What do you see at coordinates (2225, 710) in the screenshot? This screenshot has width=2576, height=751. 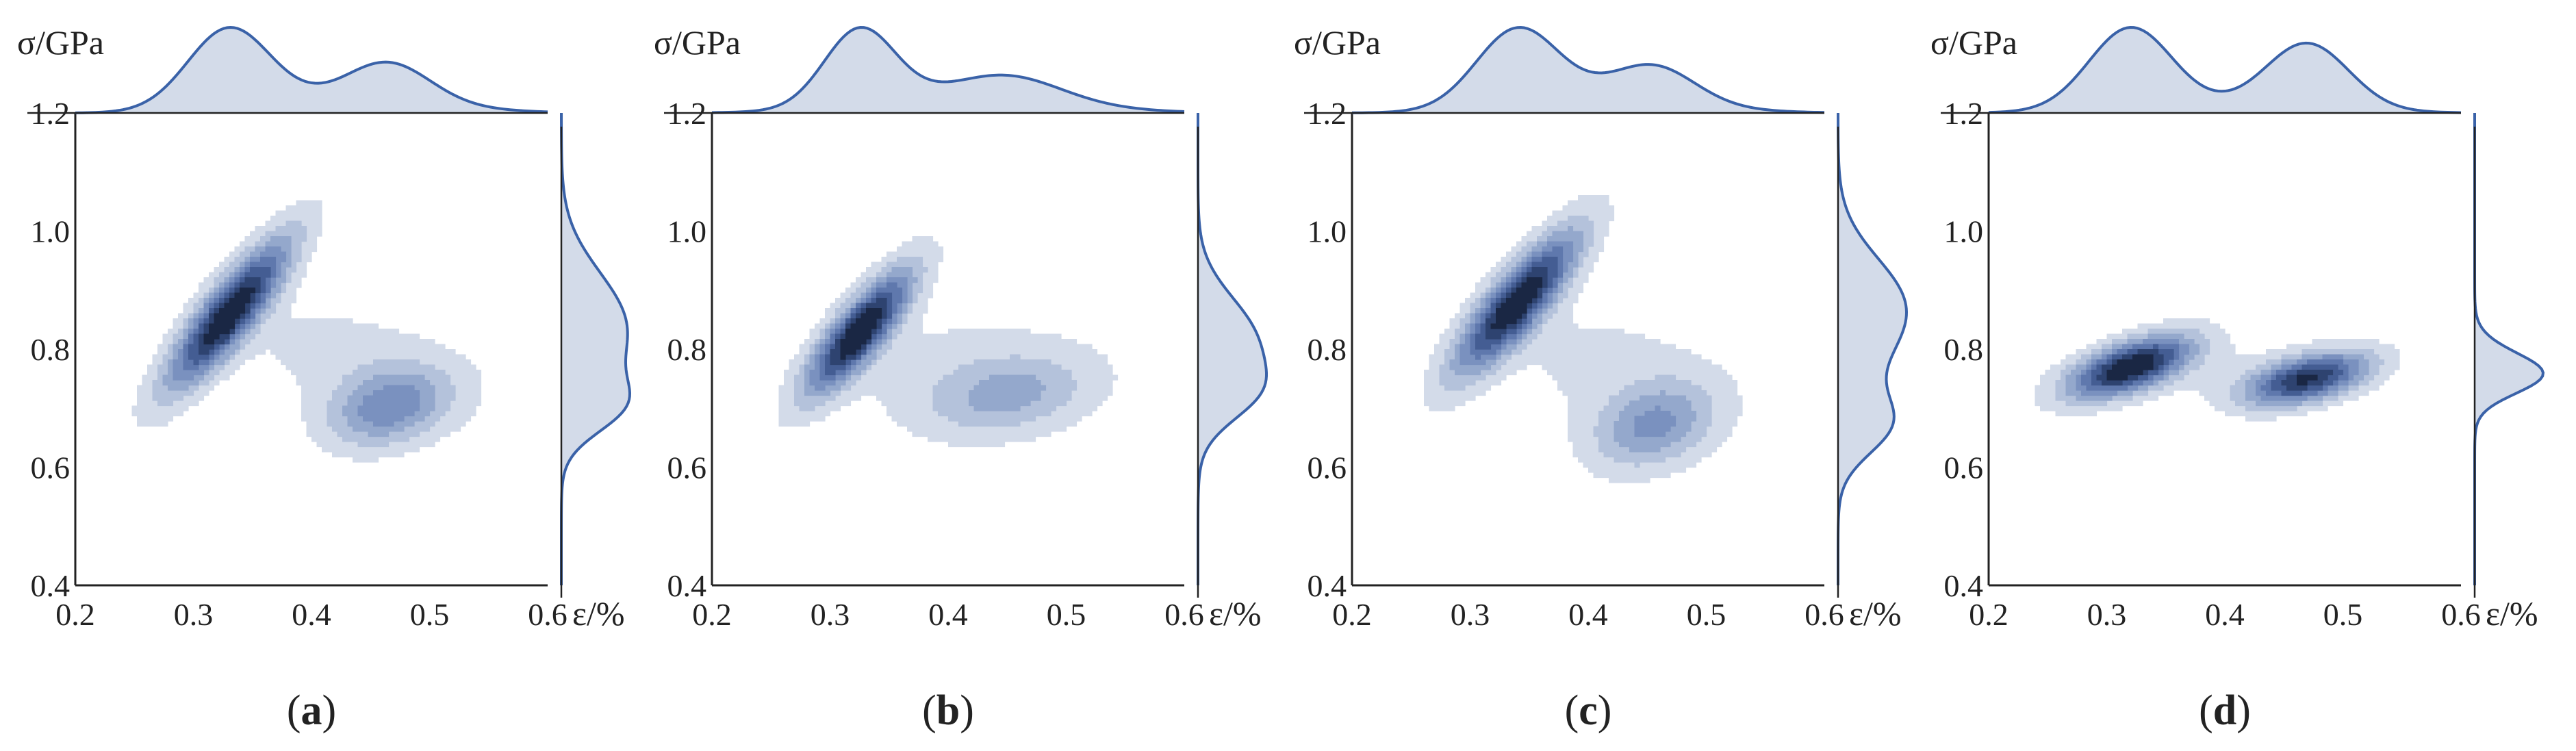 I see `panel-caption: (d)` at bounding box center [2225, 710].